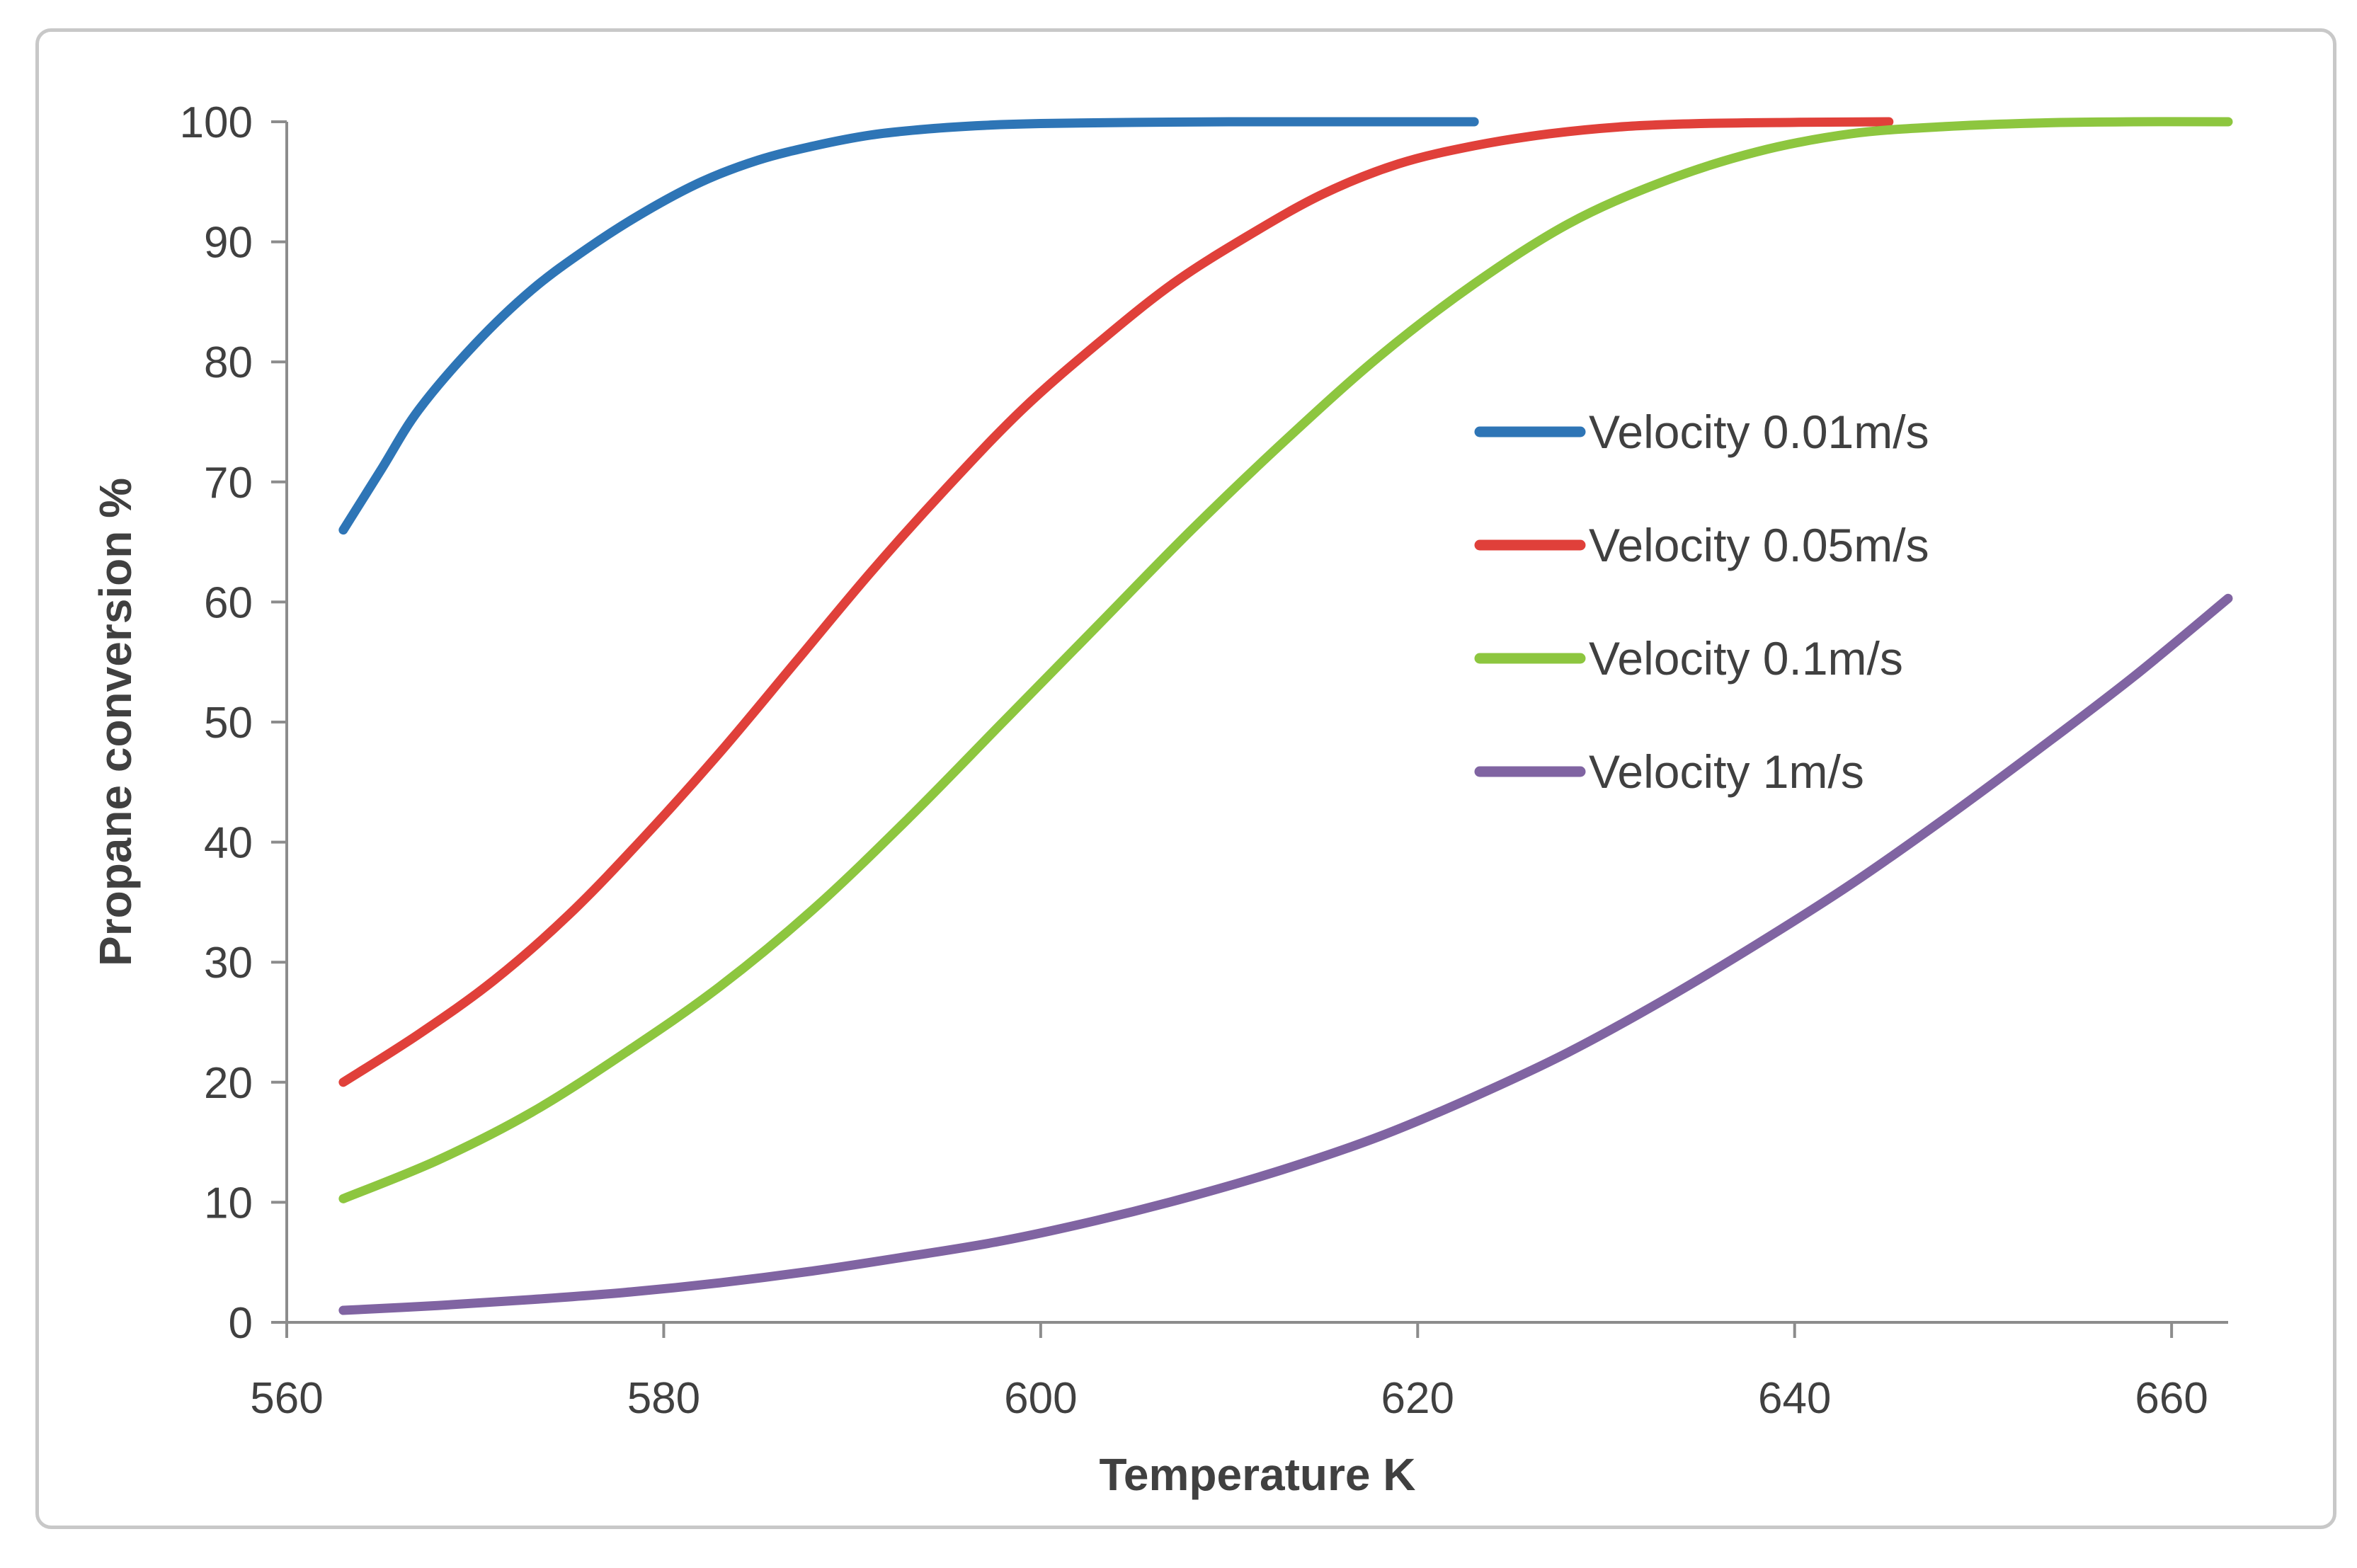 Image resolution: width=2357 pixels, height=1568 pixels. I want to click on y-tick-label: 40, so click(229, 843).